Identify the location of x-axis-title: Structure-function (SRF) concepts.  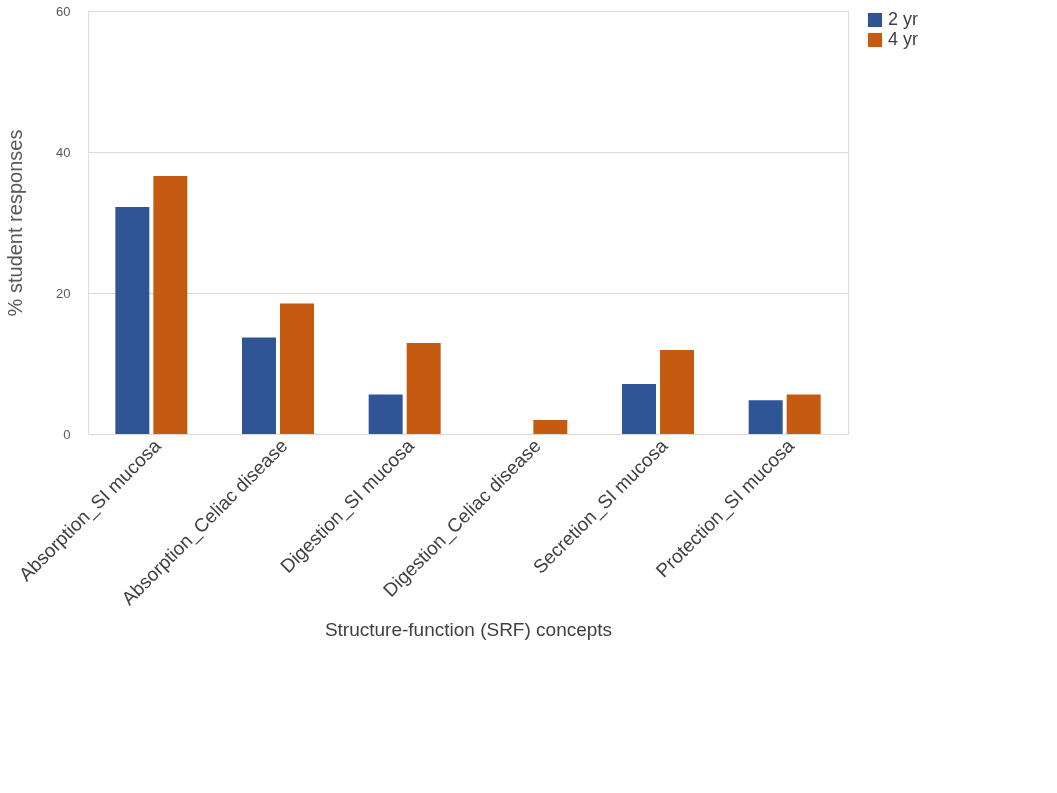
(468, 630).